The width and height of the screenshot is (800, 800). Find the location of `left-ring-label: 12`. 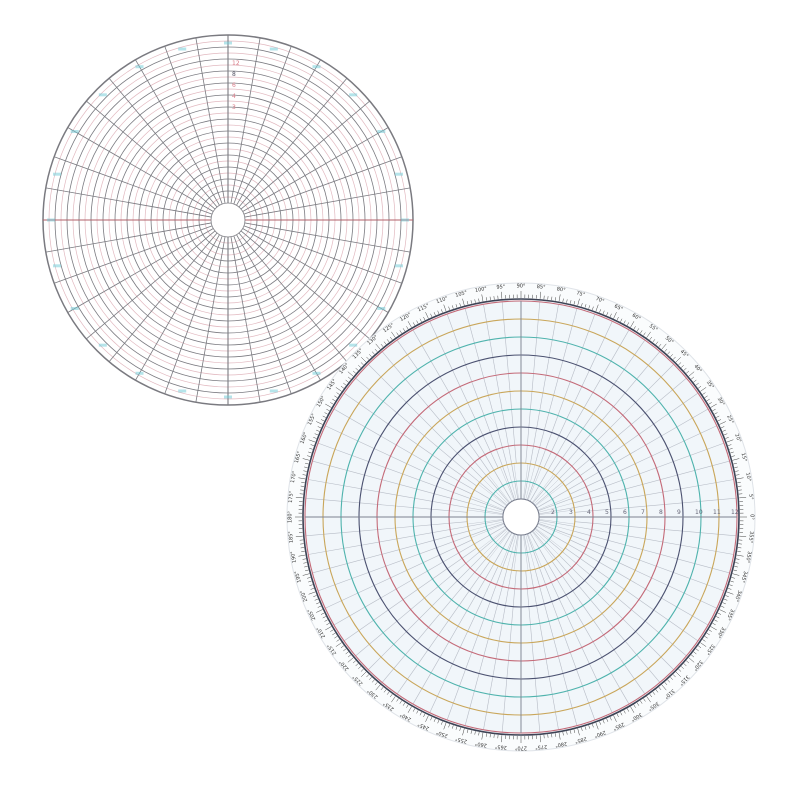

left-ring-label: 12 is located at coordinates (236, 63).